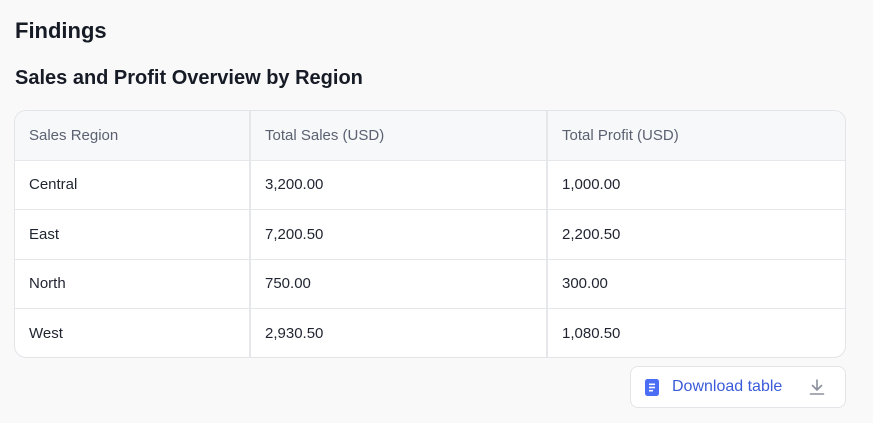  I want to click on download-table-button: Download table, so click(738, 387).